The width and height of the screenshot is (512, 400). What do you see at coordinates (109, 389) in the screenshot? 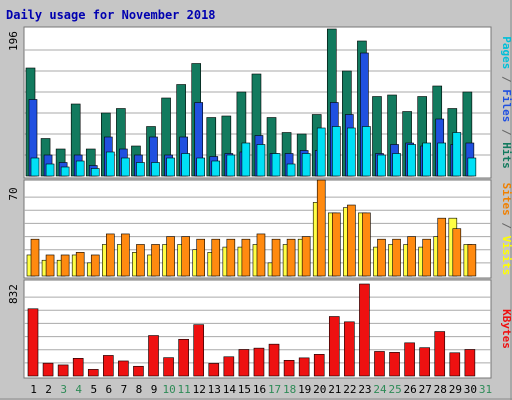
I see `x-tick-label: 6` at bounding box center [109, 389].